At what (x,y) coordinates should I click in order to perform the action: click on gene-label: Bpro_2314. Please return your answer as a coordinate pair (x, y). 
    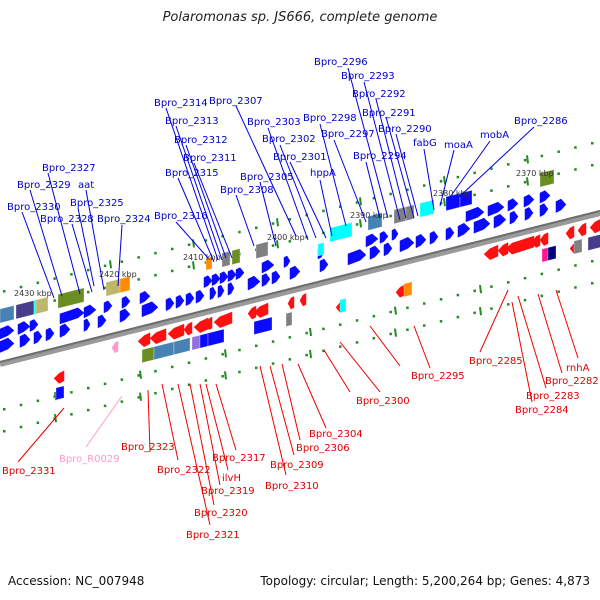
    Looking at the image, I should click on (181, 103).